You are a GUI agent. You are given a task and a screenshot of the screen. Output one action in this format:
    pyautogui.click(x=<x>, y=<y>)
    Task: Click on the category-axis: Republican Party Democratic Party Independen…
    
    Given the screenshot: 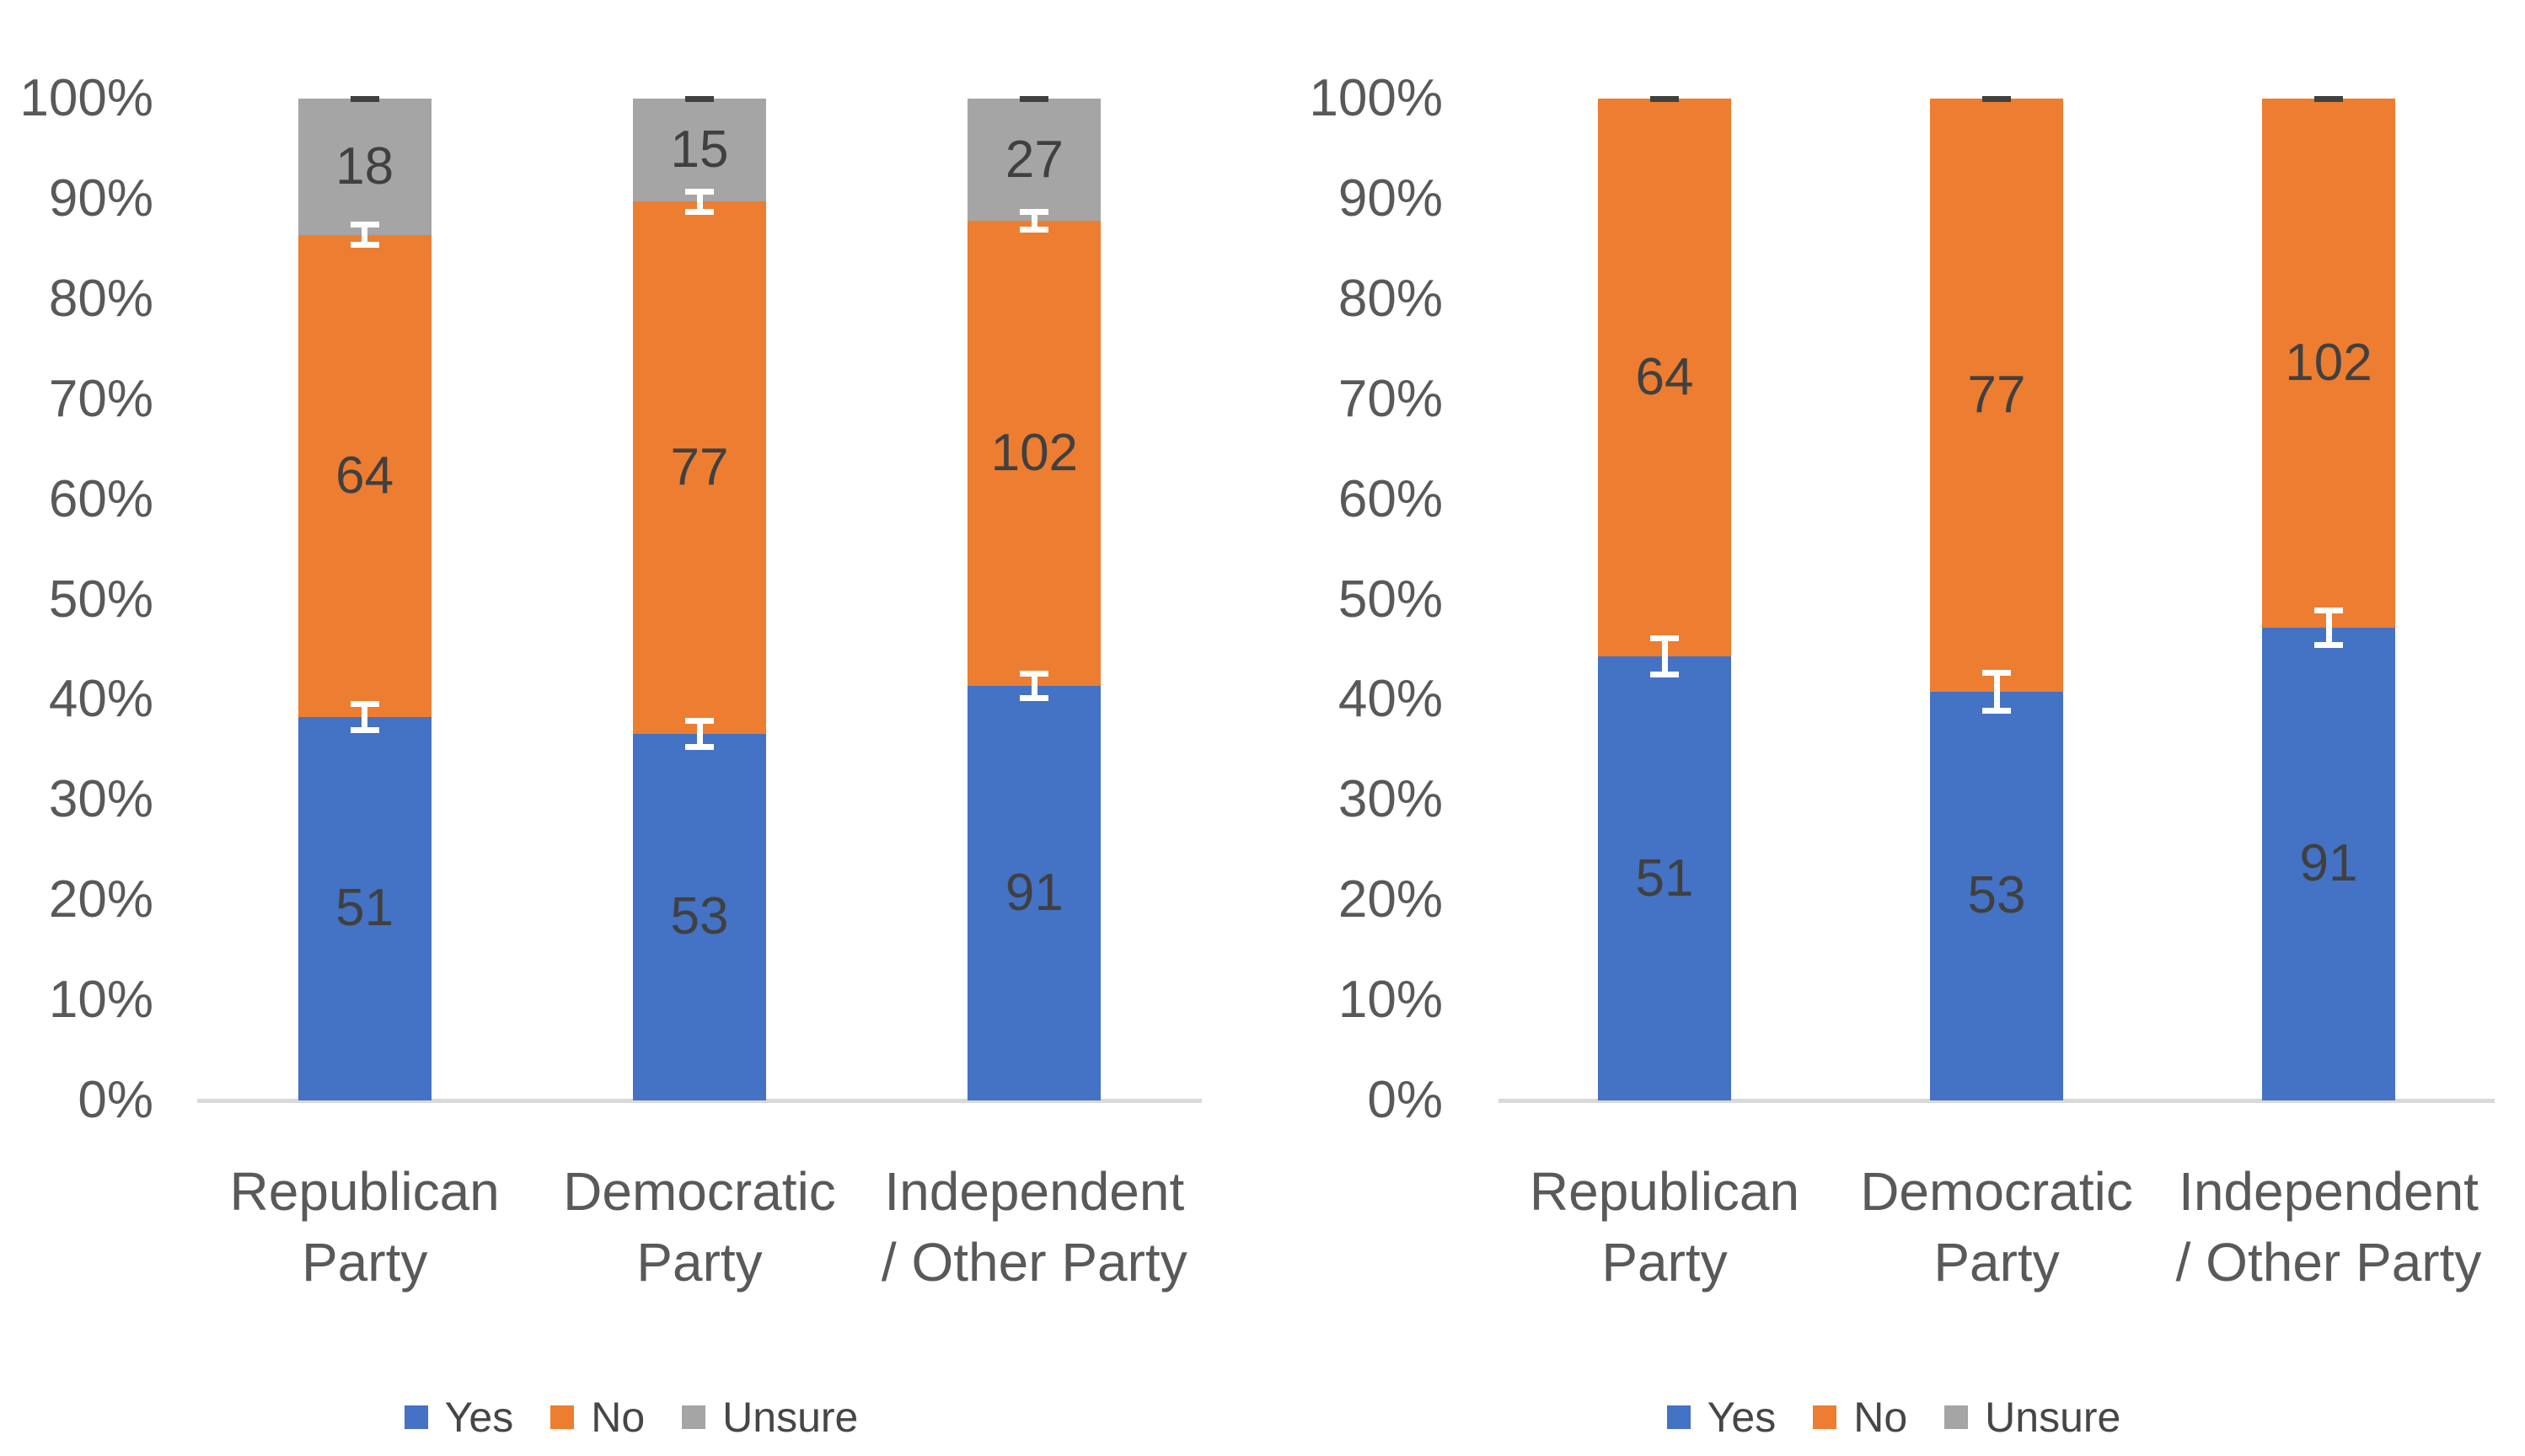 What is the action you would take?
    pyautogui.click(x=699, y=1240)
    